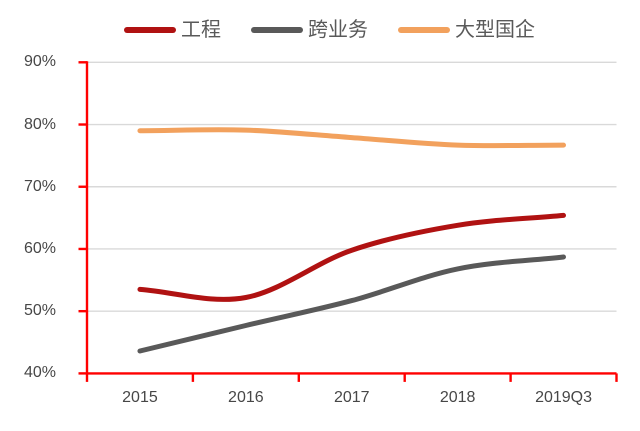 This screenshot has height=431, width=640. I want to click on legend-swatch-engineering, so click(150, 30).